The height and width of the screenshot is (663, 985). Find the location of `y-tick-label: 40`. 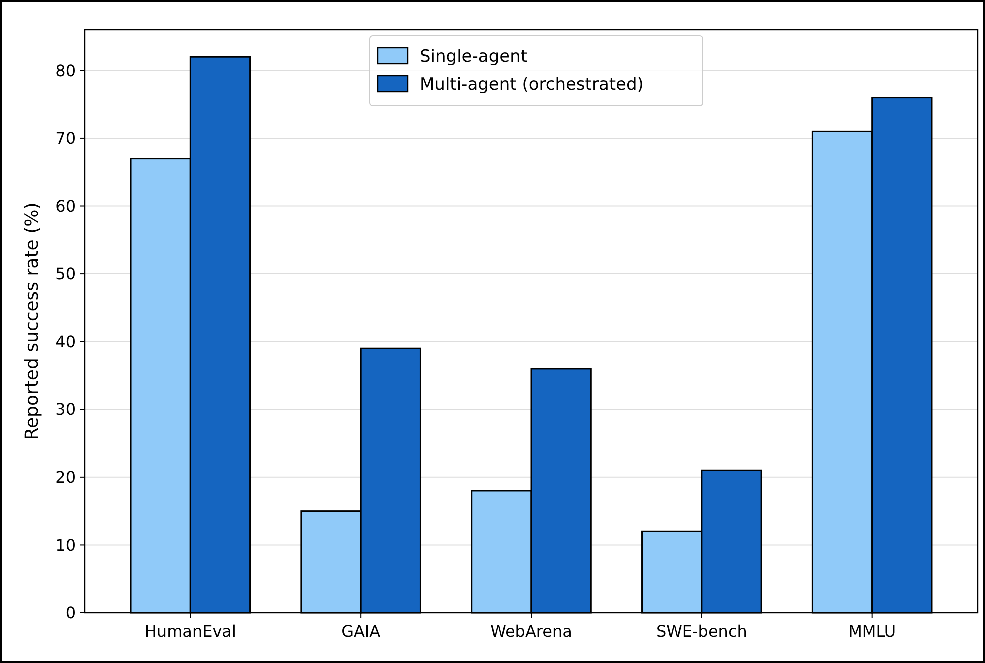

y-tick-label: 40 is located at coordinates (66, 342).